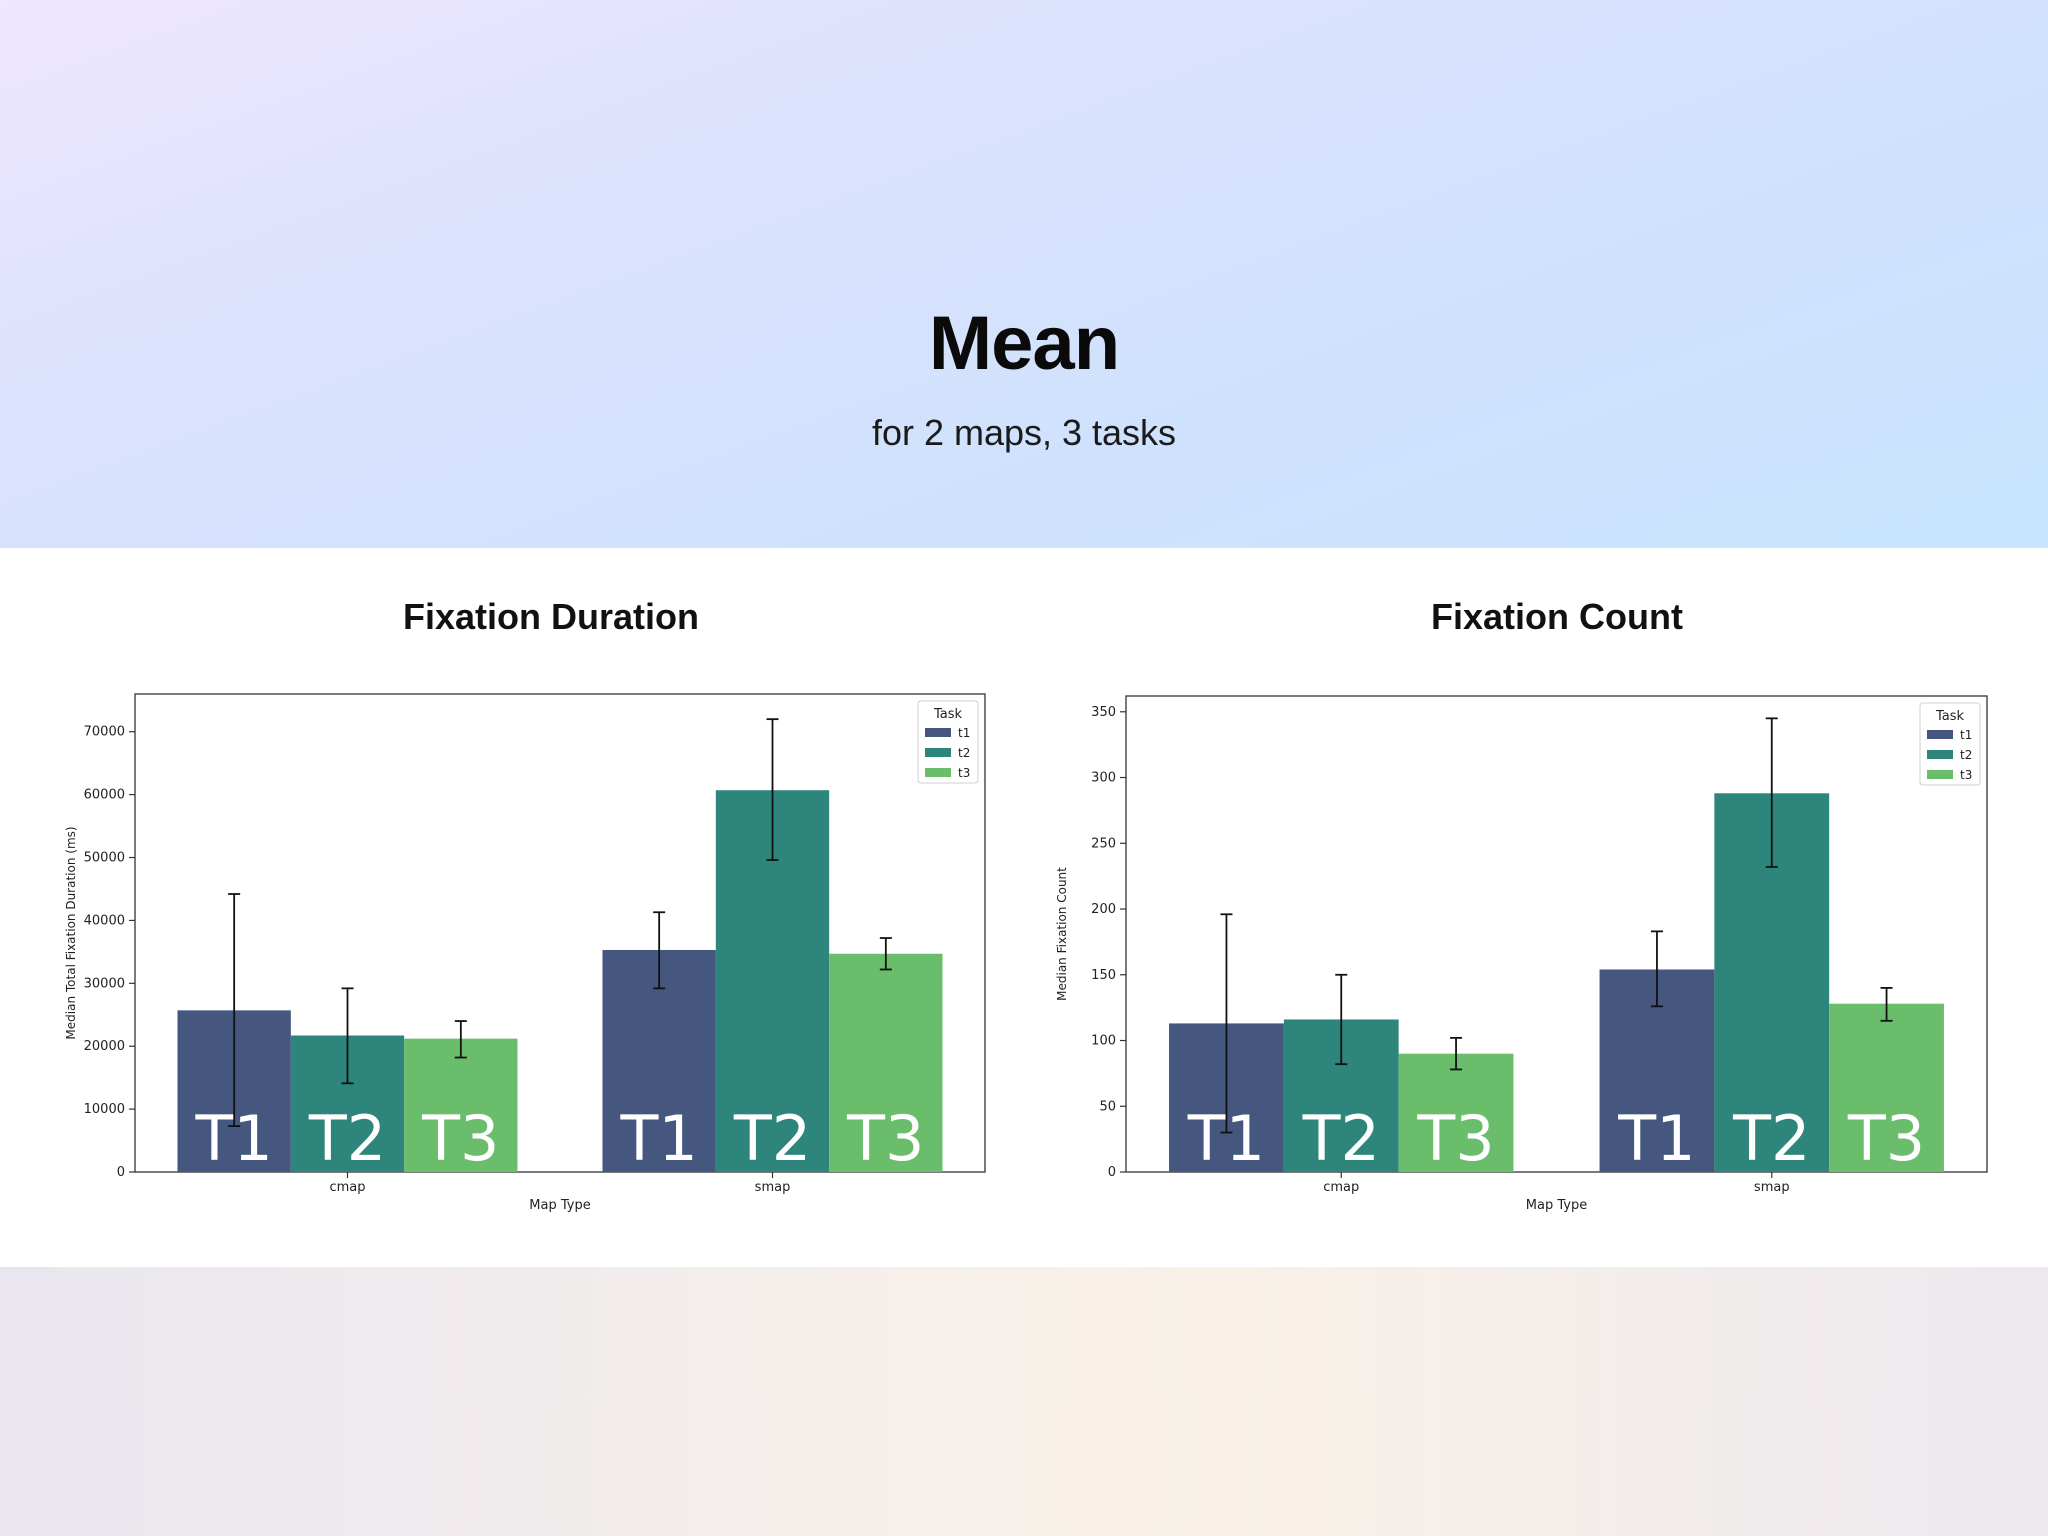  I want to click on y-tick-label: 100, so click(1103, 1041).